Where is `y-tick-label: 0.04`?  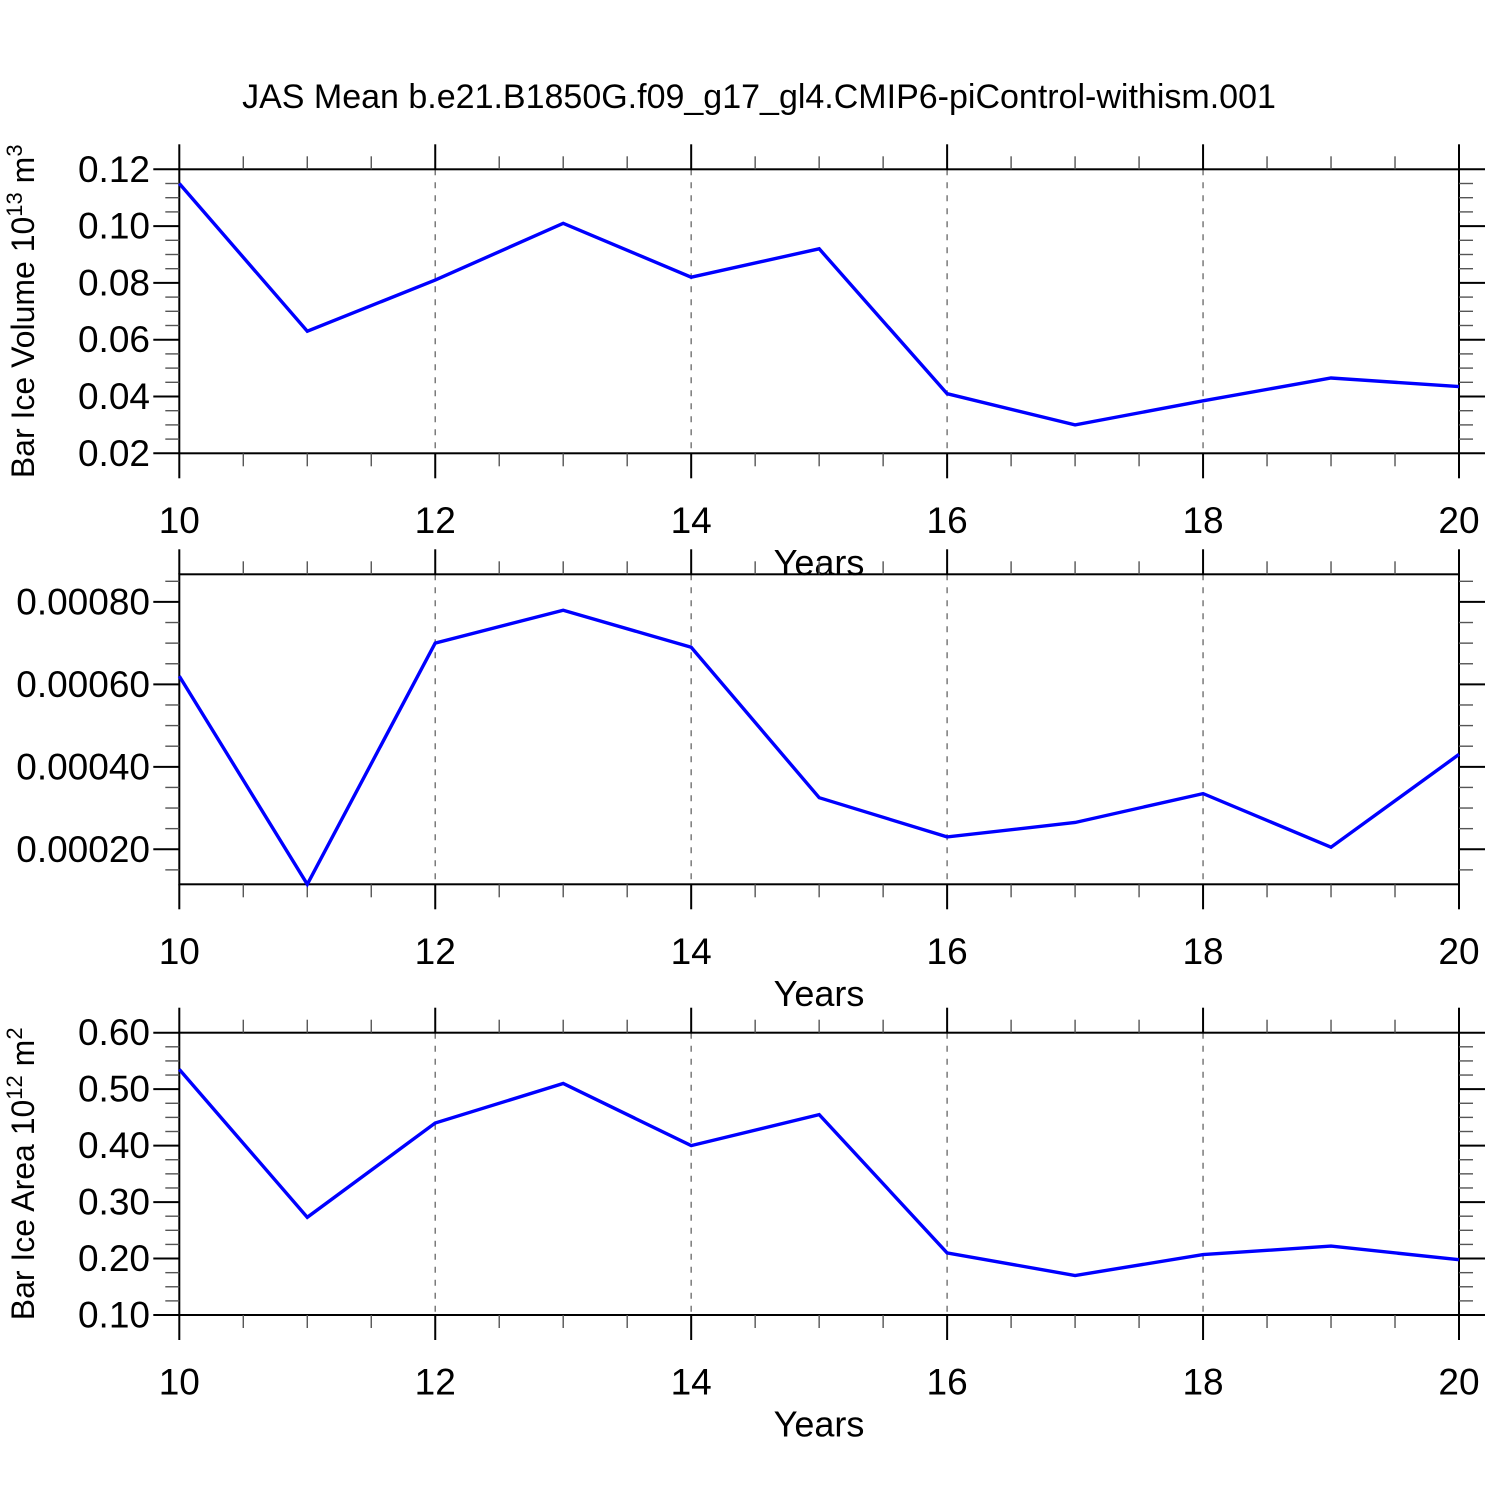
y-tick-label: 0.04 is located at coordinates (114, 396).